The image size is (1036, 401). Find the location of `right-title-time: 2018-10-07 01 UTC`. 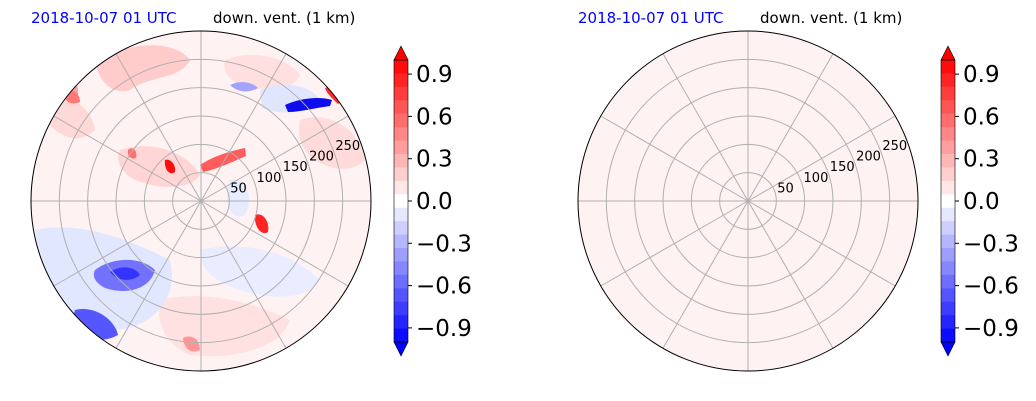

right-title-time: 2018-10-07 01 UTC is located at coordinates (651, 18).